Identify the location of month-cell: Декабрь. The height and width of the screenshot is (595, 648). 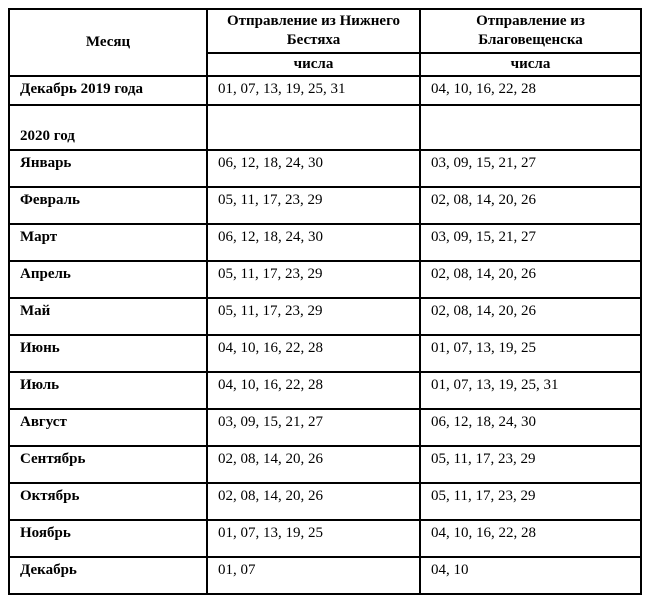
(108, 575).